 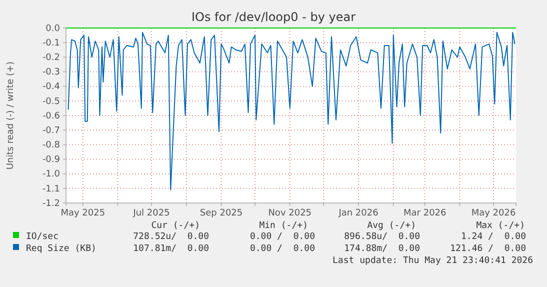 I want to click on y-tick-label: -1.2, so click(x=51, y=203).